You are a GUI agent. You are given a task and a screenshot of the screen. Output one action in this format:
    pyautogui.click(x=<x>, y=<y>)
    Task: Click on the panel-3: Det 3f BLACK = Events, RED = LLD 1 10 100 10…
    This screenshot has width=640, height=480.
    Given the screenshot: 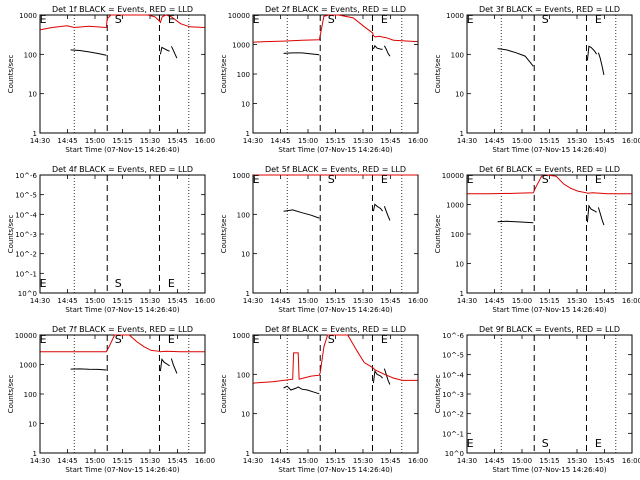 What is the action you would take?
    pyautogui.click(x=537, y=79)
    